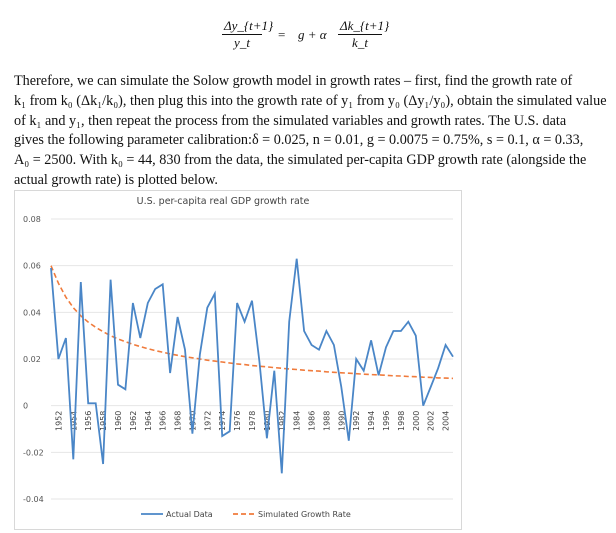 The width and height of the screenshot is (616, 533). What do you see at coordinates (223, 201) in the screenshot?
I see `chart-title: U.S. per-capita real GDP growth rate` at bounding box center [223, 201].